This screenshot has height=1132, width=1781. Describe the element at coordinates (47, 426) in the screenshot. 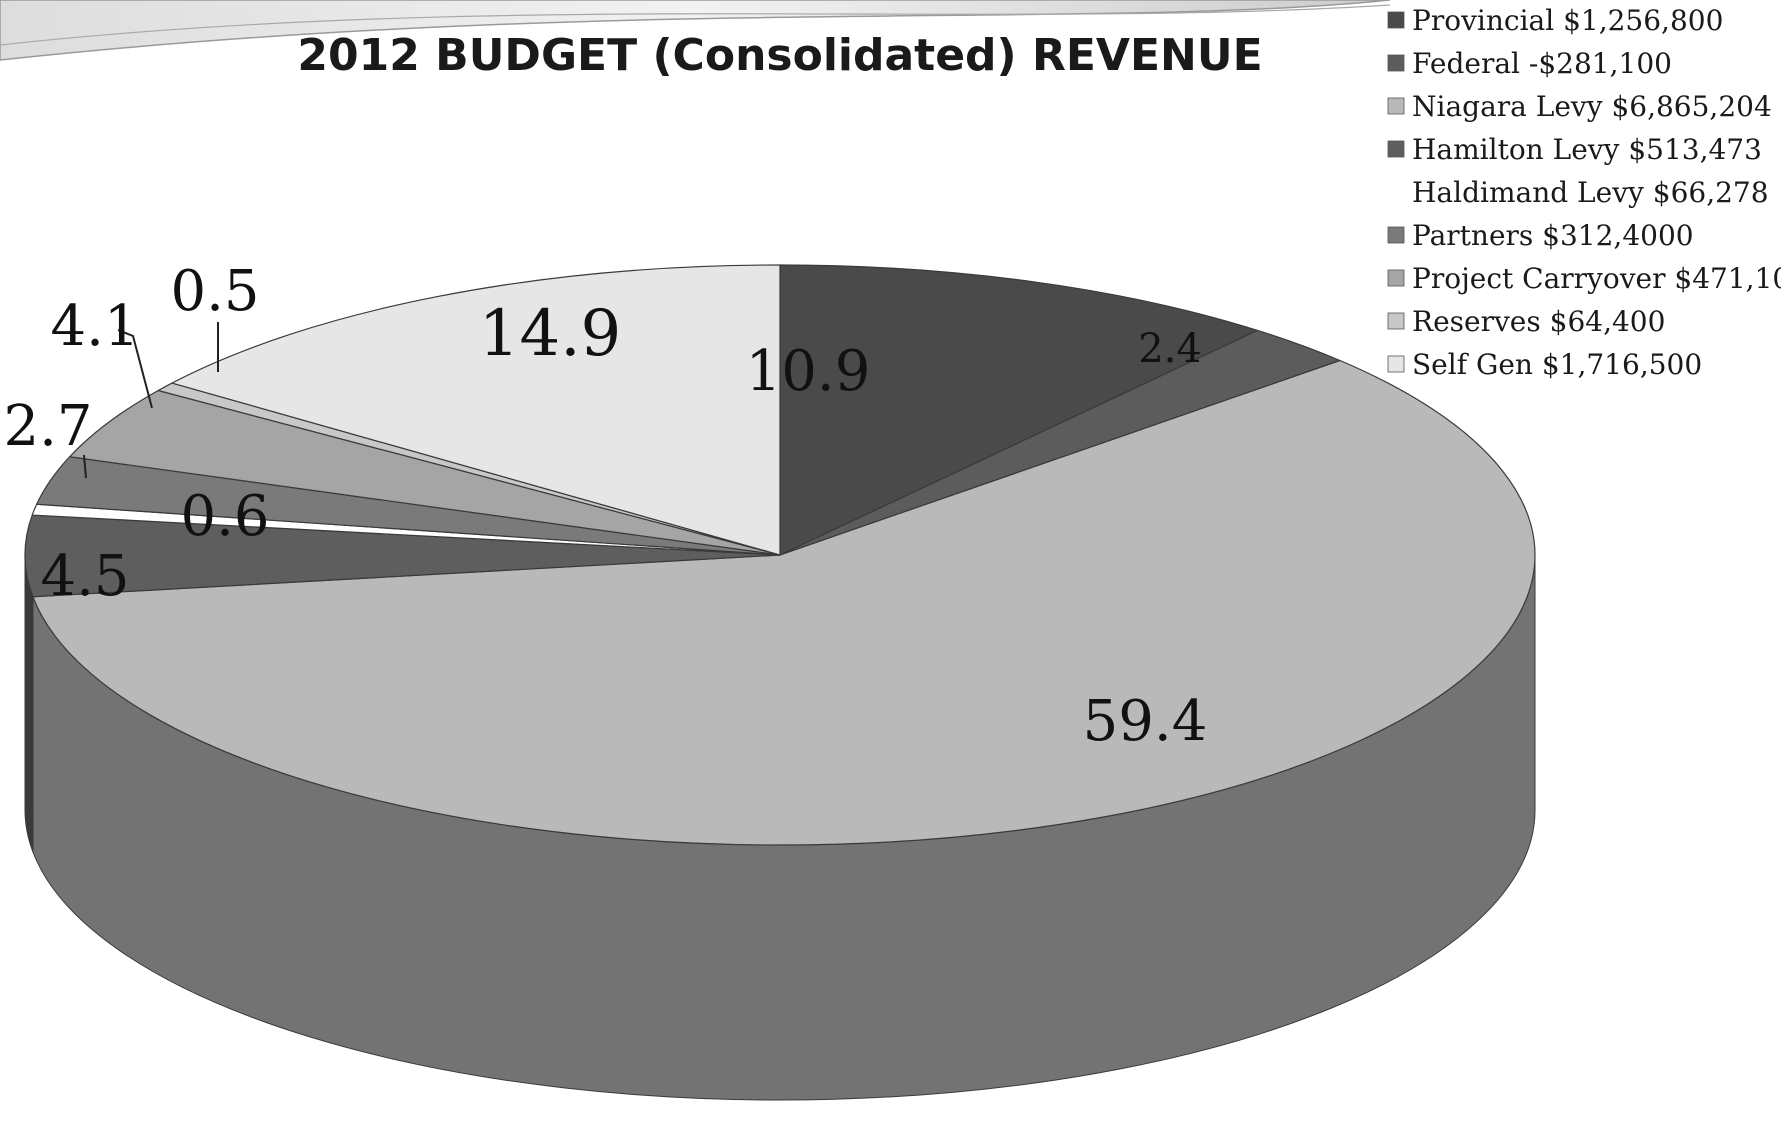

I see `data-label-partners: 2.7` at that location.